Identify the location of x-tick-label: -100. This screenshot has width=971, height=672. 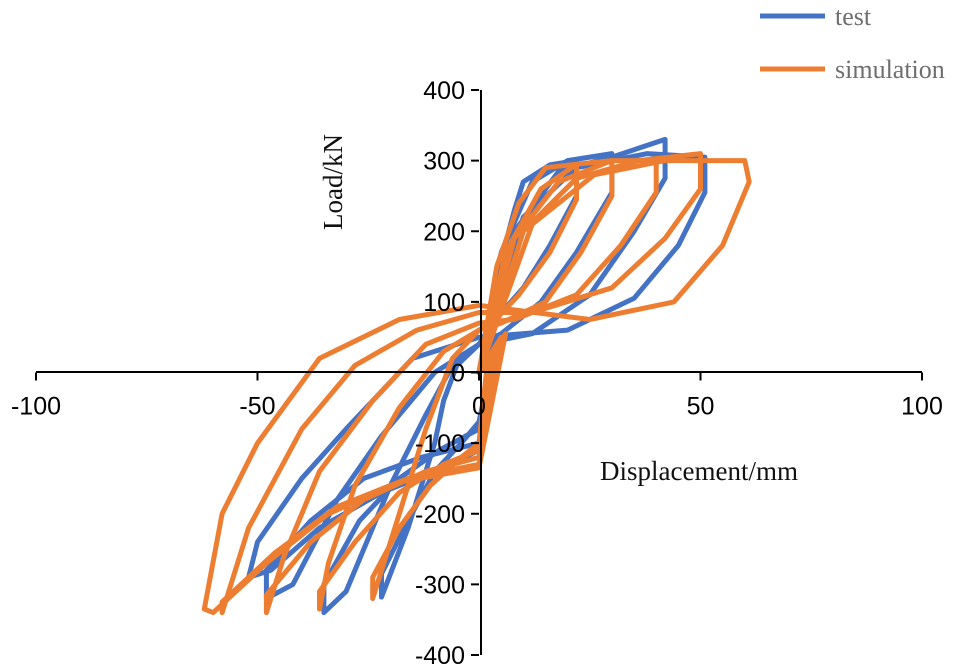
(36, 407).